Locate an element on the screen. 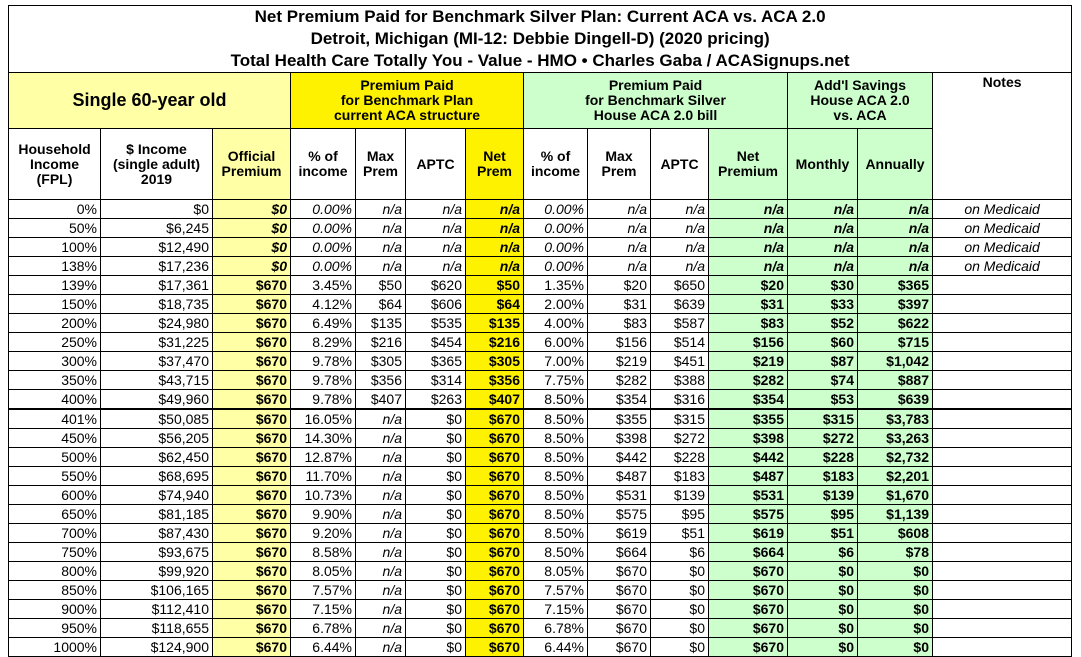  table-cell: 7.00% is located at coordinates (555, 361).